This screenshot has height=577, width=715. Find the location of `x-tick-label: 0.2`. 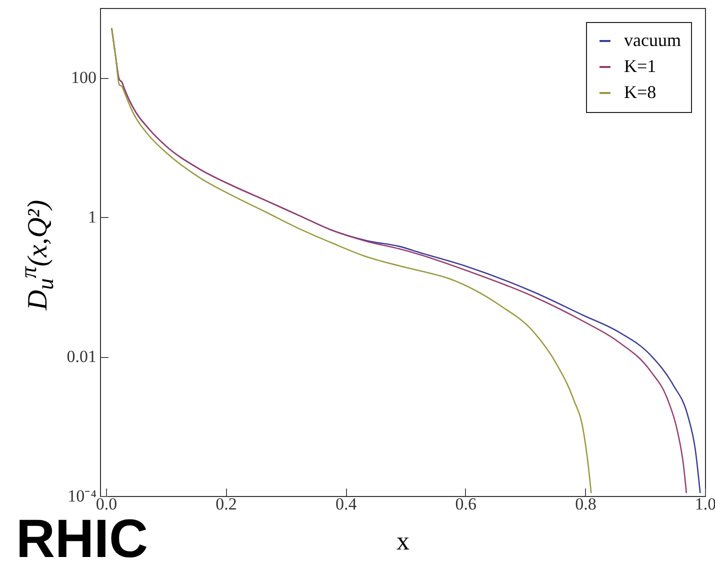

x-tick-label: 0.2 is located at coordinates (226, 504).